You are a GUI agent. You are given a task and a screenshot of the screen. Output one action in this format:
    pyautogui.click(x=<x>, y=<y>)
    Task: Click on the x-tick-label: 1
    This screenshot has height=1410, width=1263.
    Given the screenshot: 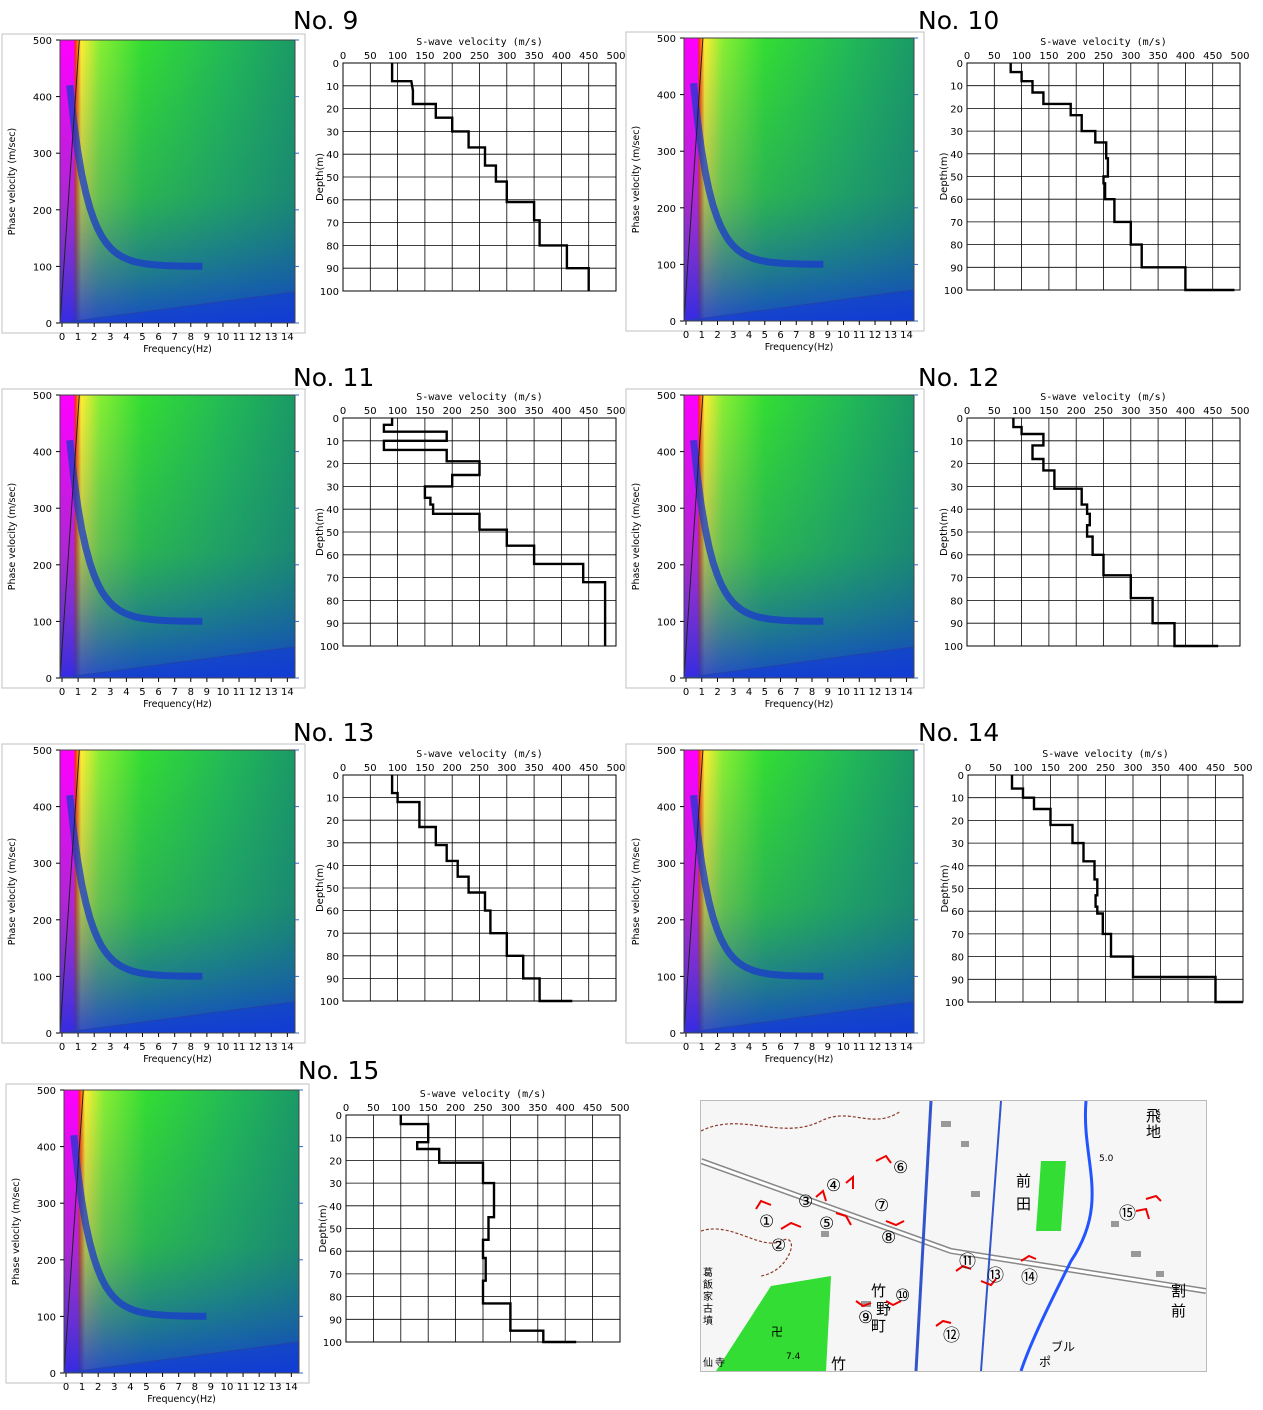 What is the action you would take?
    pyautogui.click(x=78, y=337)
    